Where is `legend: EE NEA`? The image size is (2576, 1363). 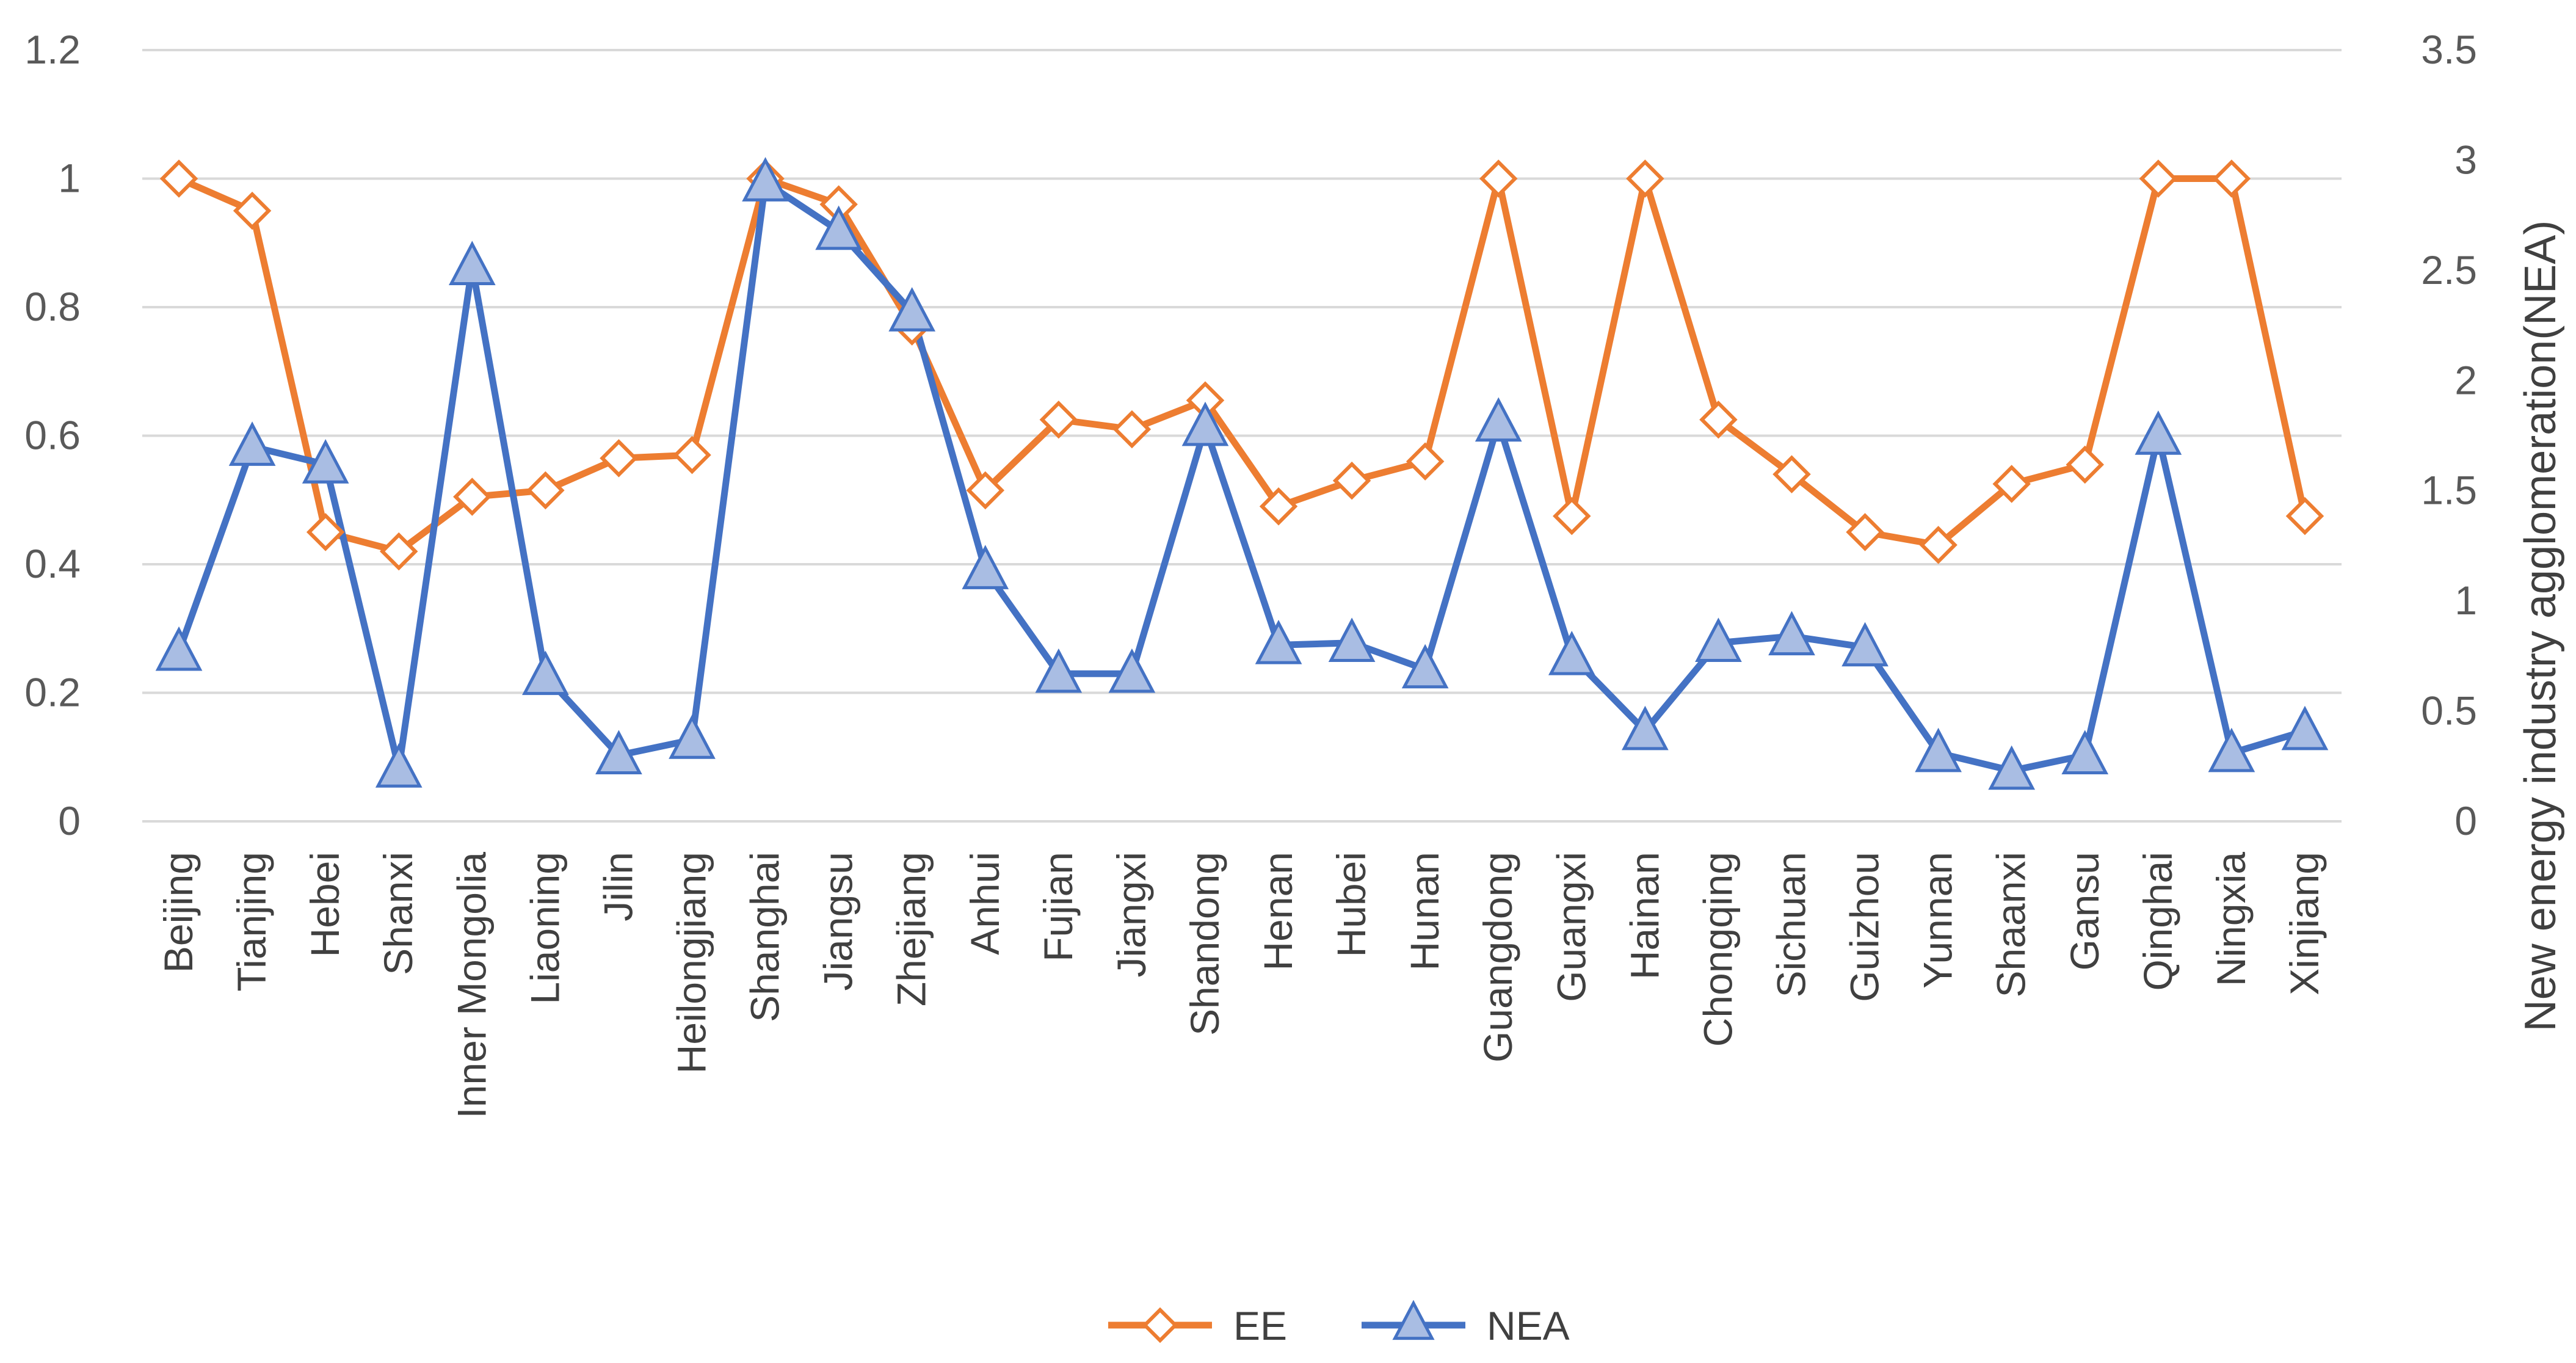 legend: EE NEA is located at coordinates (1339, 1323).